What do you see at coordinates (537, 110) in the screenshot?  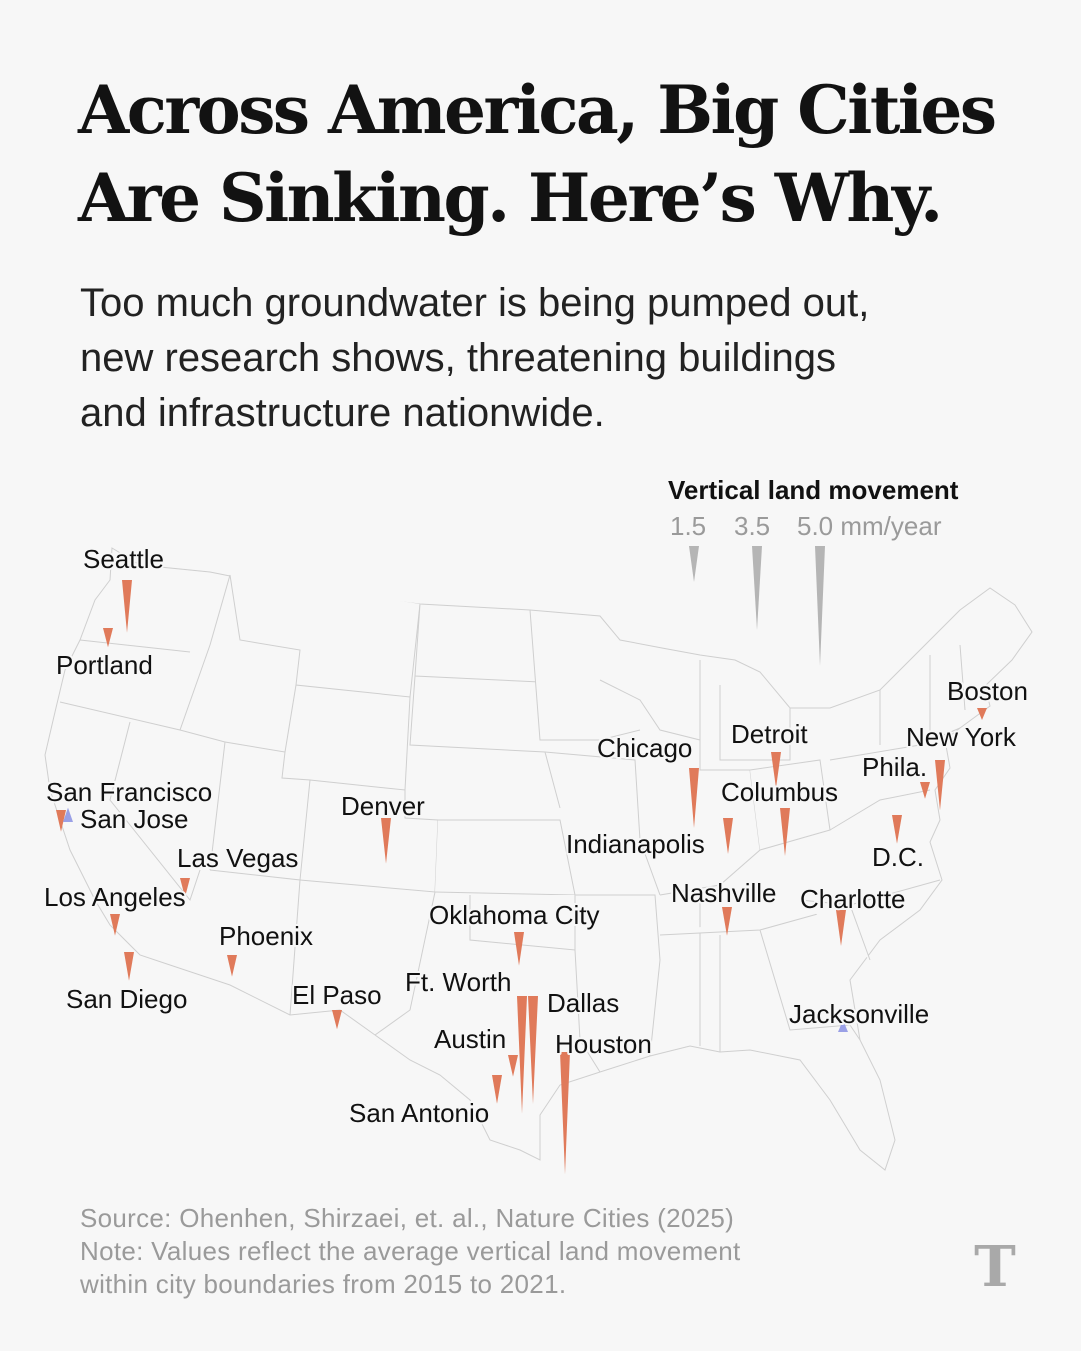 I see `headline-line-1: Across America, Big Cities` at bounding box center [537, 110].